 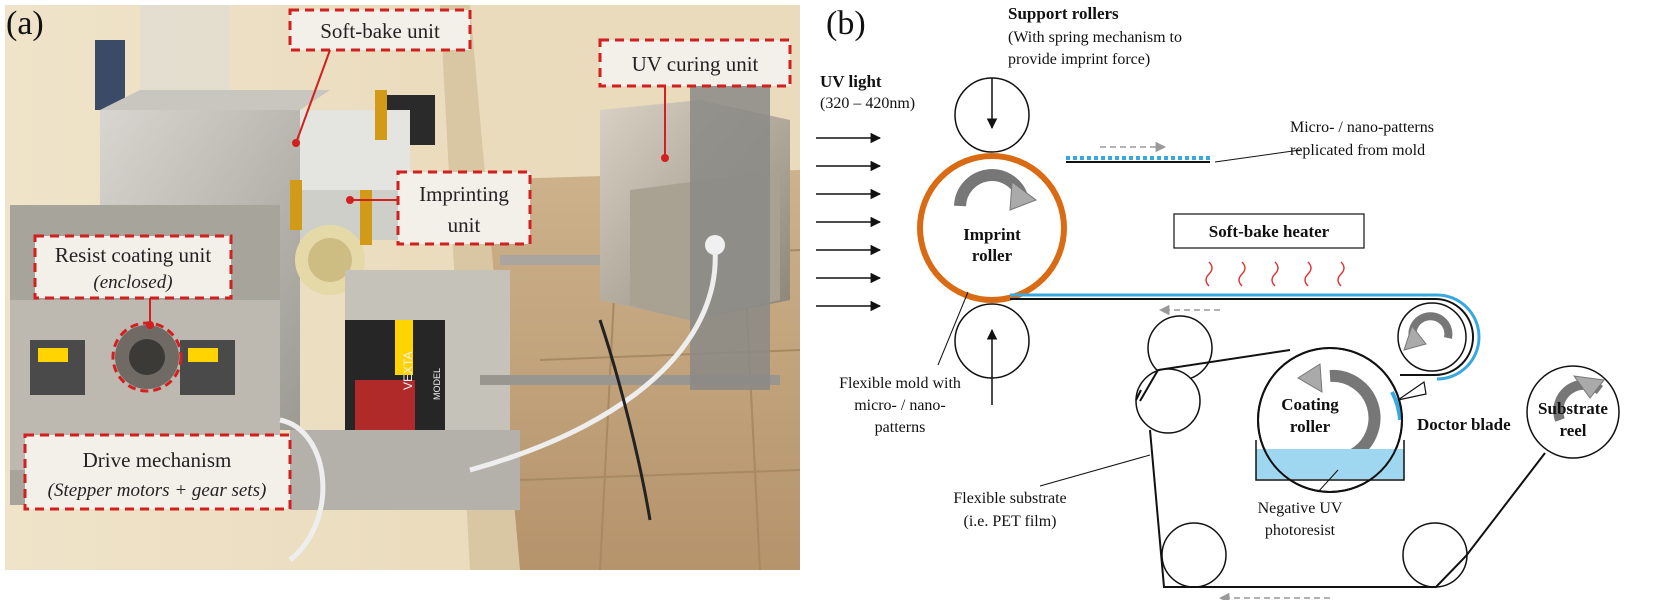 I want to click on callout-imprinting-line2: unit, so click(x=464, y=225).